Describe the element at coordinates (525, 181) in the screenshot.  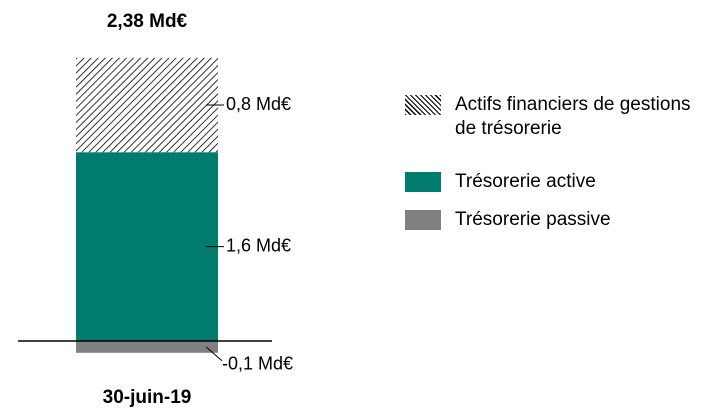
I see `legend-label: Trésorerie active` at that location.